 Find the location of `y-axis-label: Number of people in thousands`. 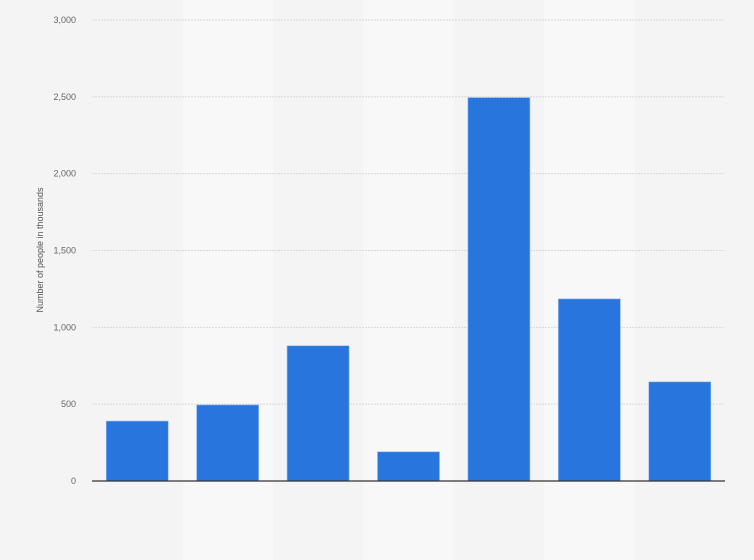

y-axis-label: Number of people in thousands is located at coordinates (40, 250).